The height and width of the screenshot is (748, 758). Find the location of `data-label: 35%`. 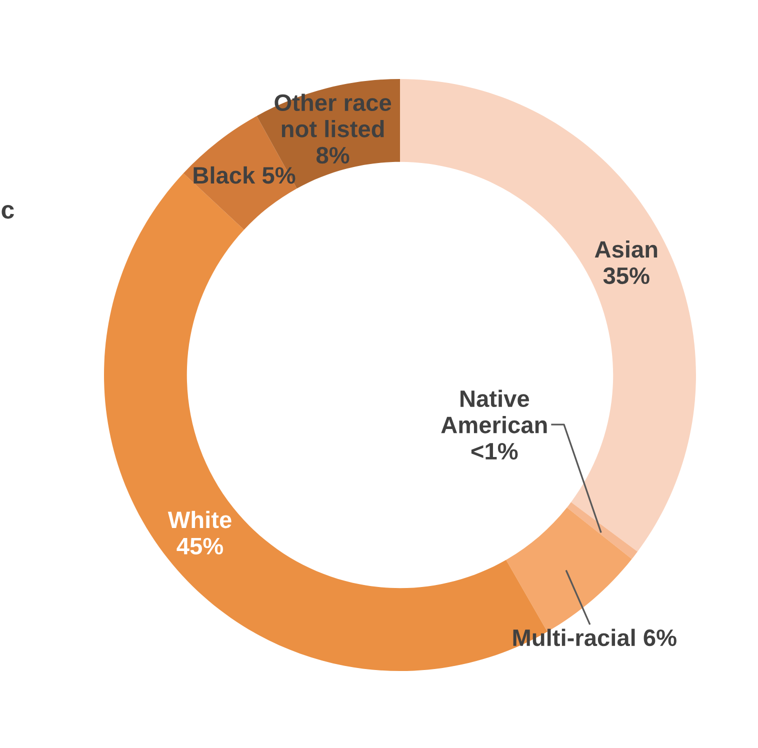

data-label: 35% is located at coordinates (626, 275).